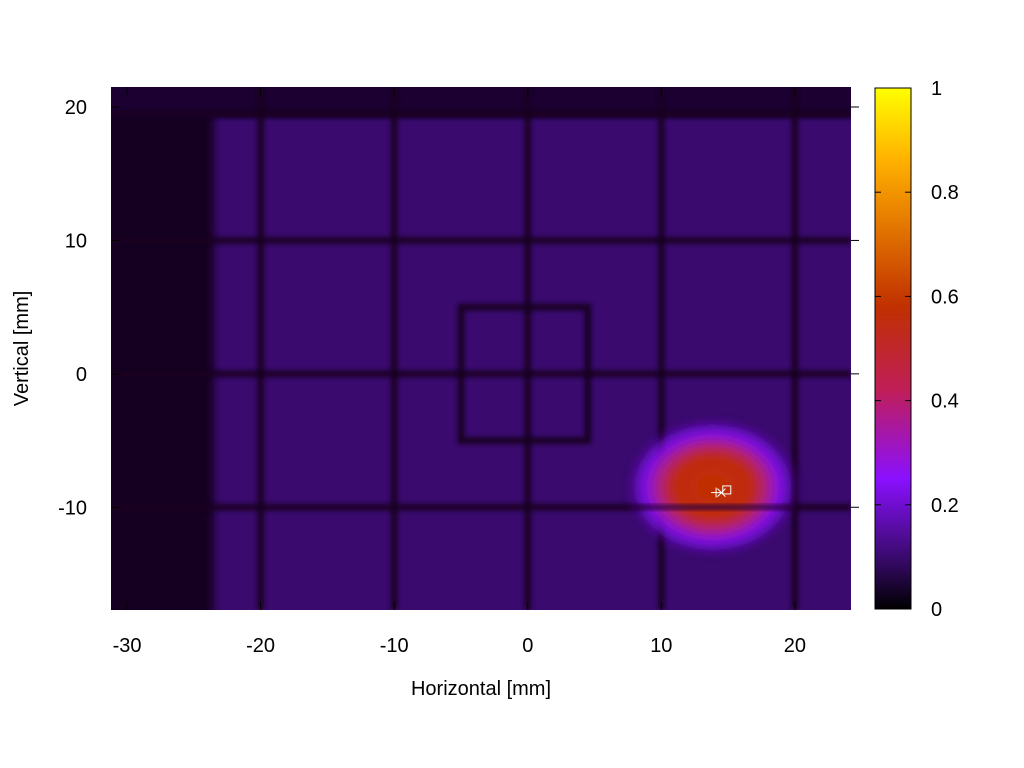  I want to click on colorbar-tick-label: 1, so click(936, 89).